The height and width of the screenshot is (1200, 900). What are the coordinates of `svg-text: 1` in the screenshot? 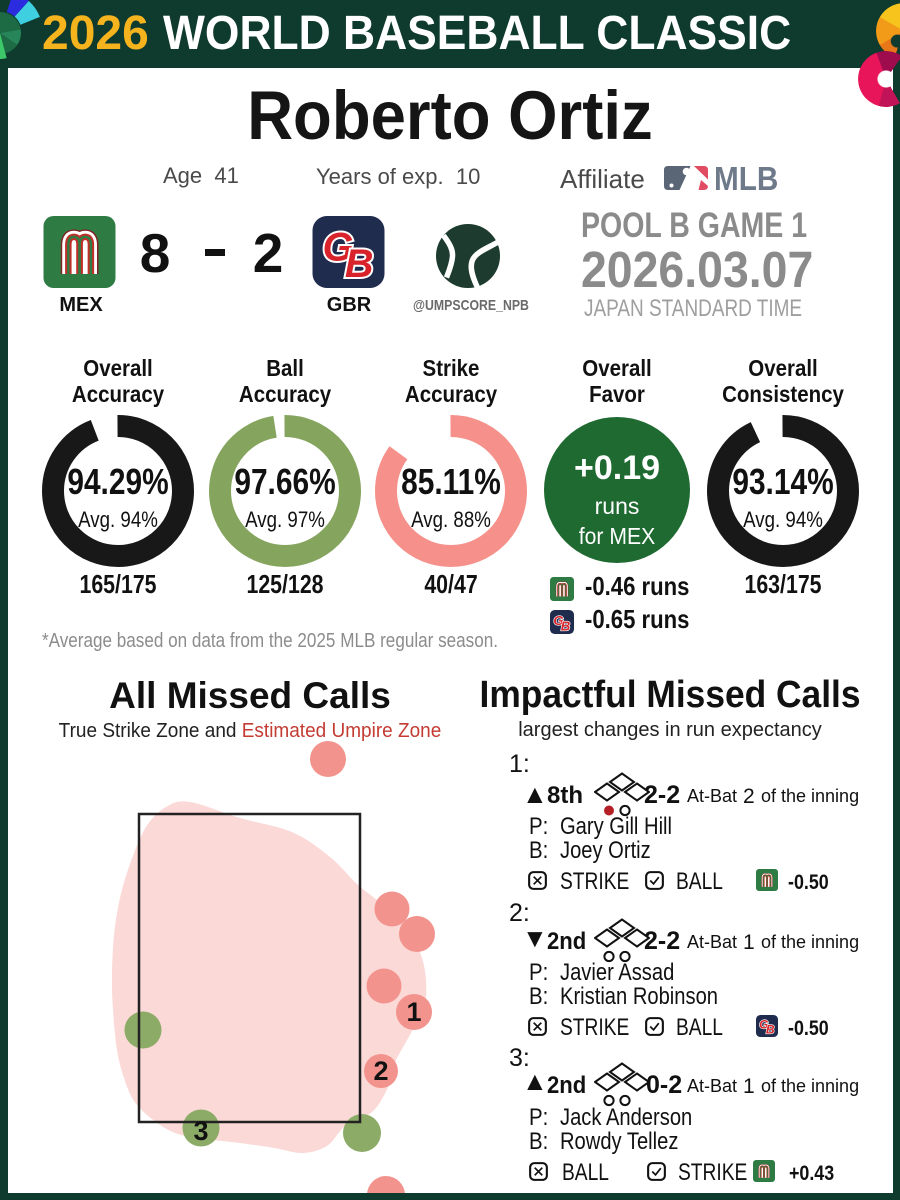 It's located at (413, 1012).